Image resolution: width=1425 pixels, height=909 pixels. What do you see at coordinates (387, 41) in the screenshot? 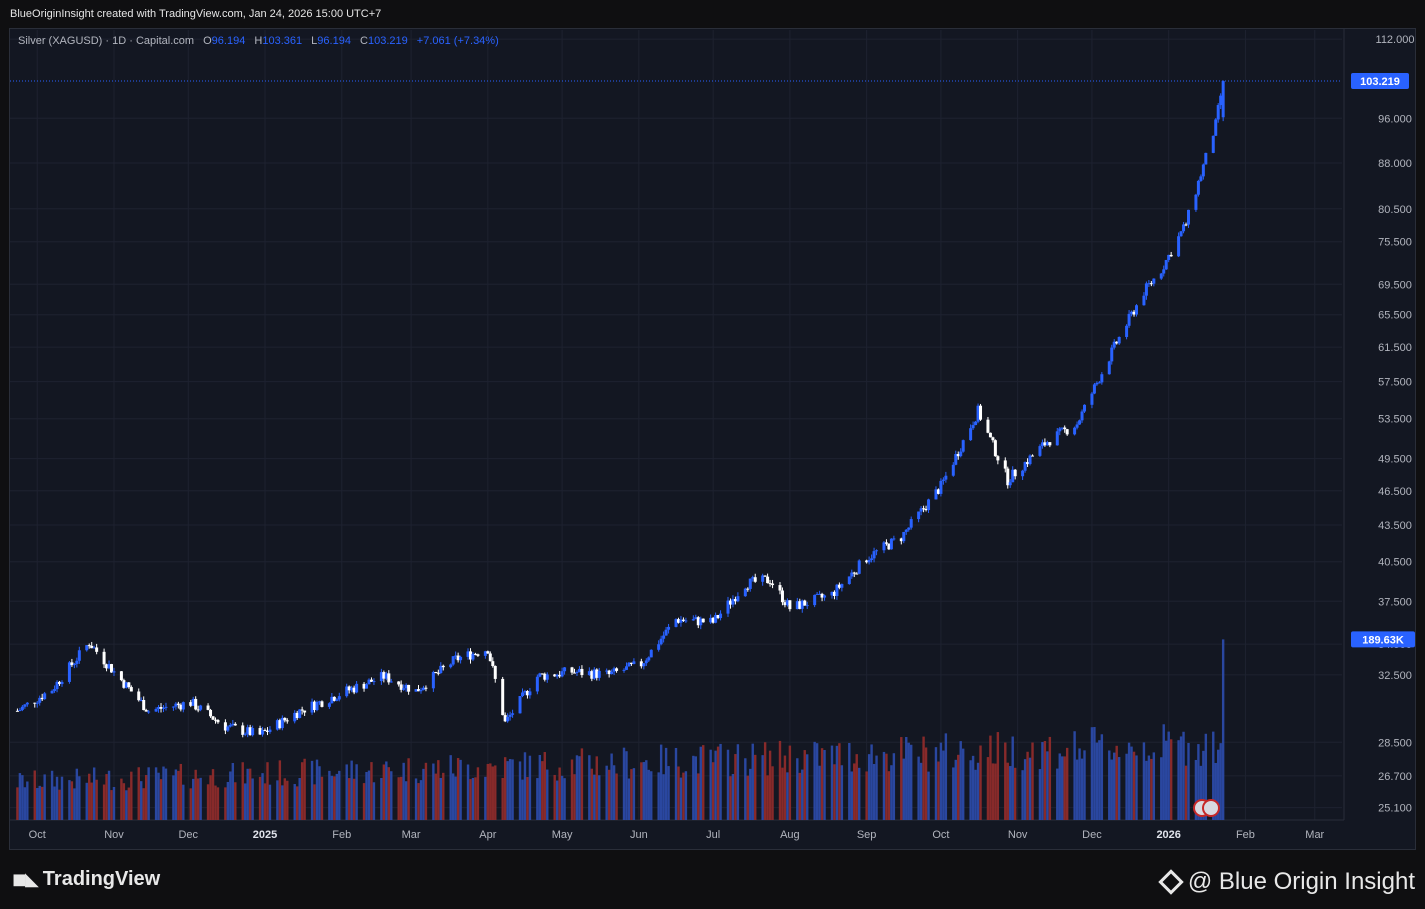
I see `close-value: 103.219` at bounding box center [387, 41].